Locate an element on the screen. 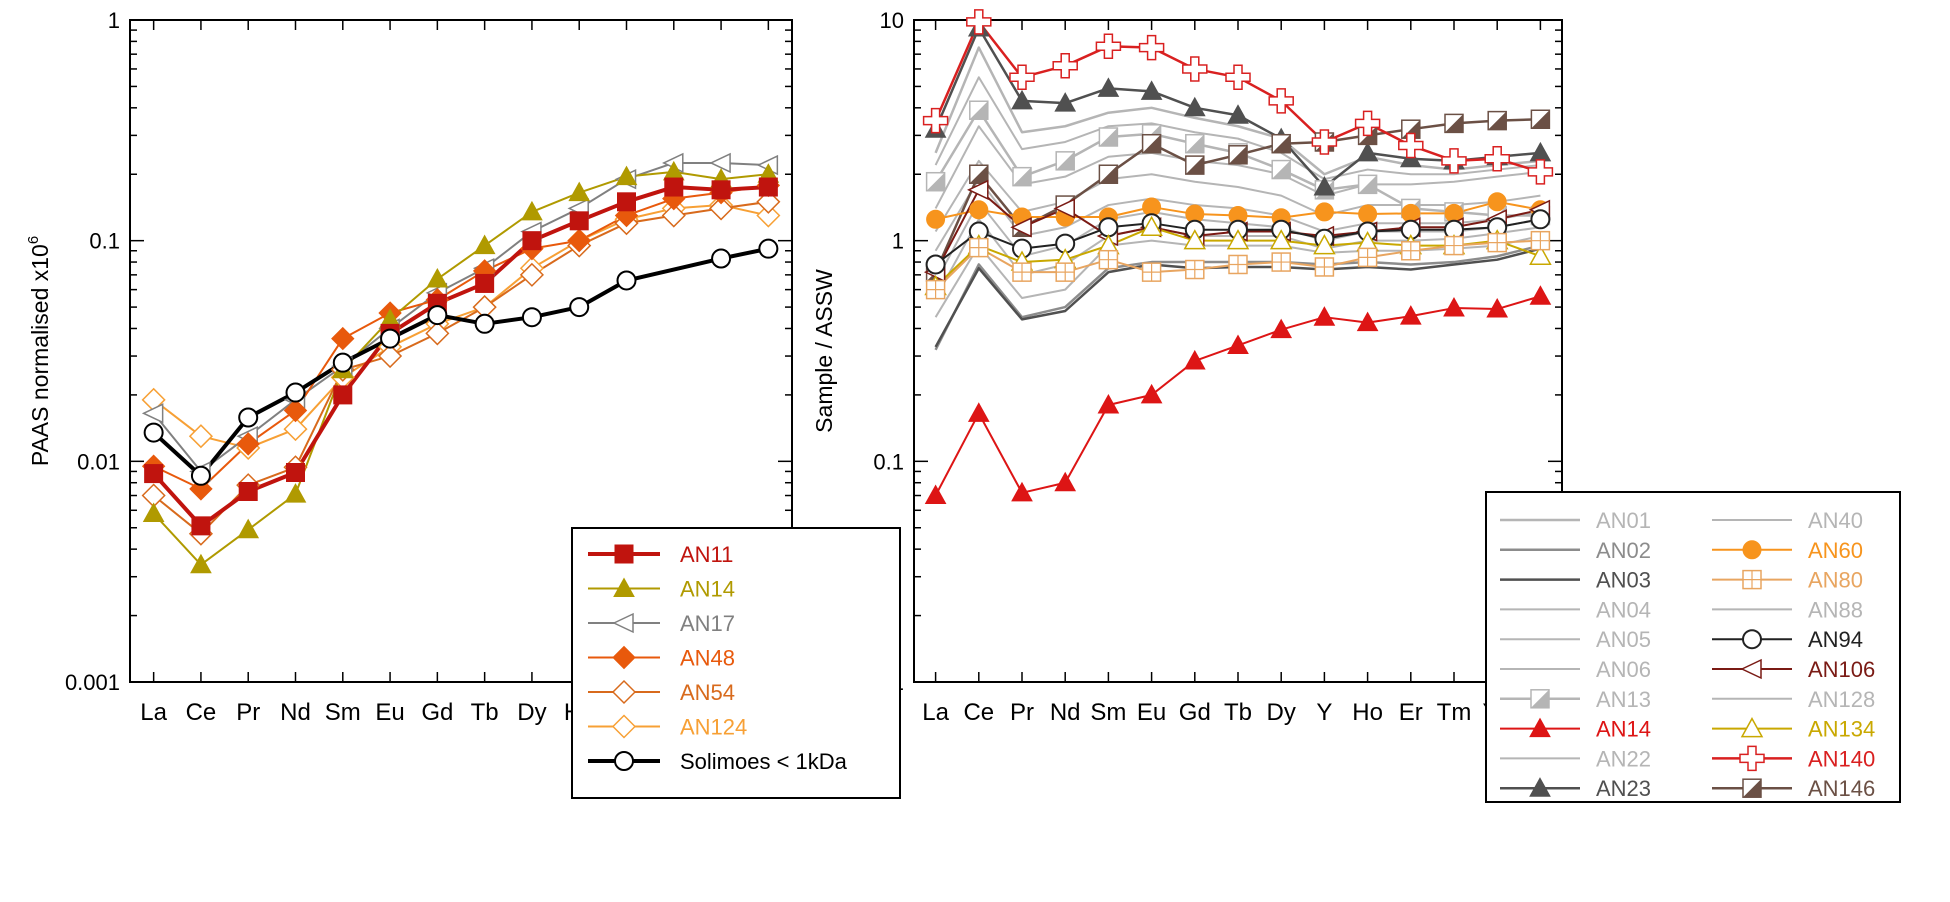 This screenshot has width=1950, height=902. chart-right-legend-label: AN23 is located at coordinates (1623, 788).